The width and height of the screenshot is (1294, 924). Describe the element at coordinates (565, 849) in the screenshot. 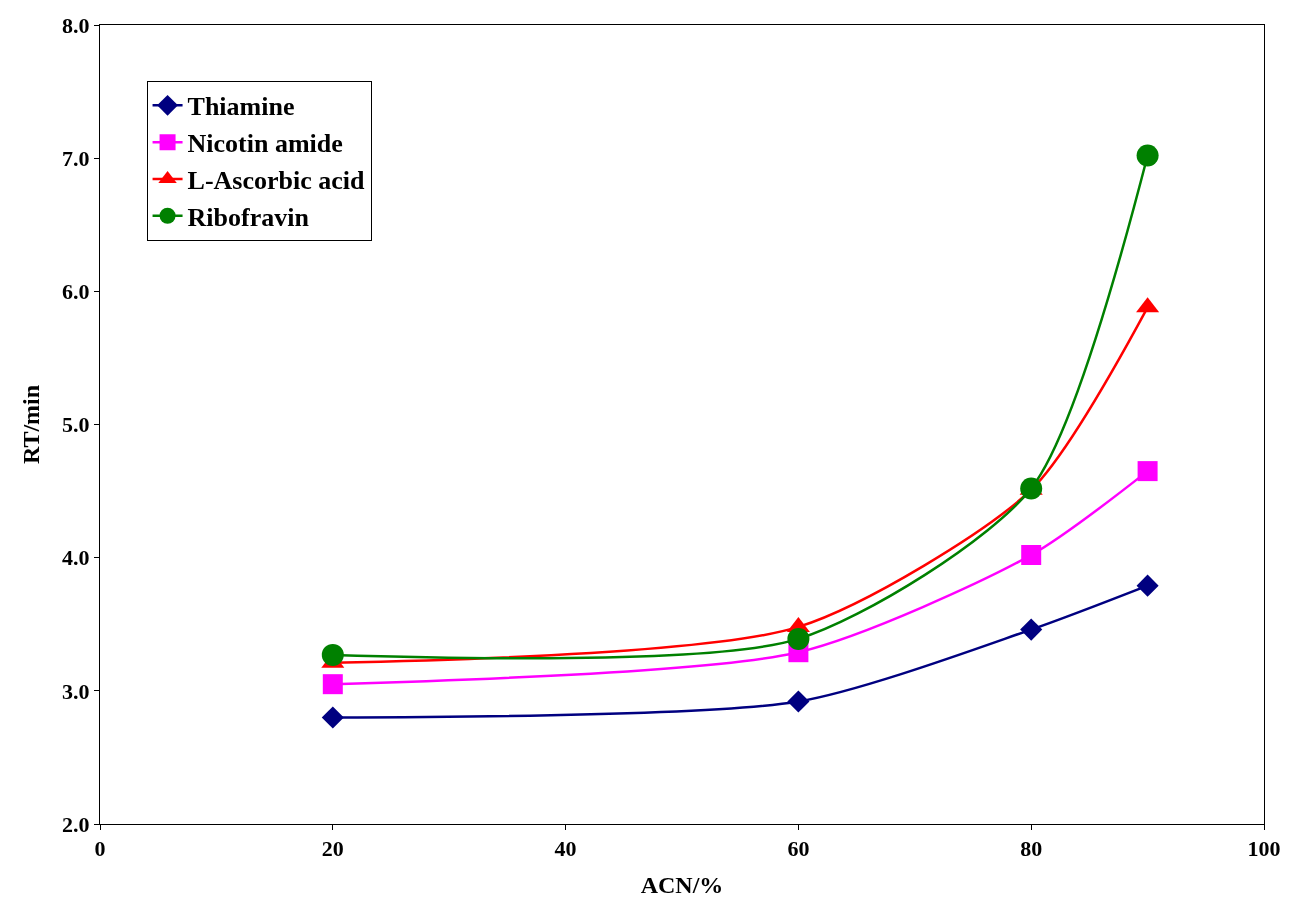

I see `x-tick-label: 40` at that location.